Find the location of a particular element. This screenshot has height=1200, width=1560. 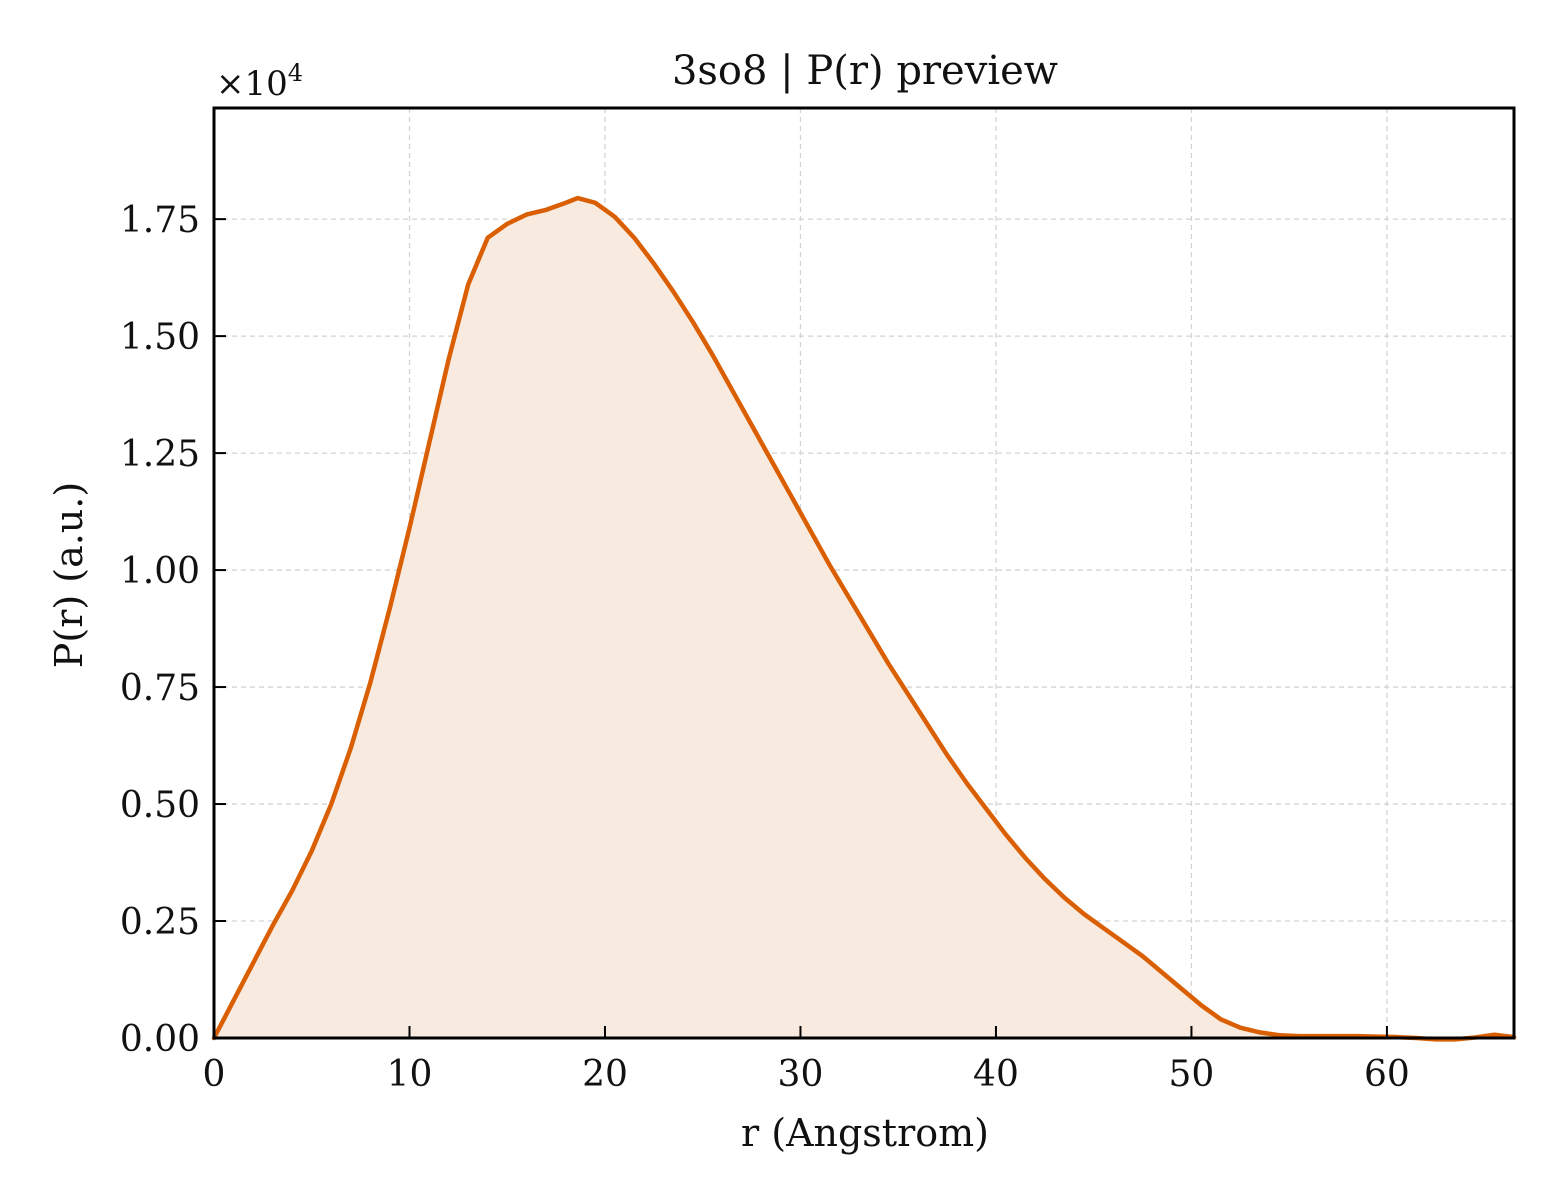

y-tick-label-1: 0.25 is located at coordinates (160, 922).